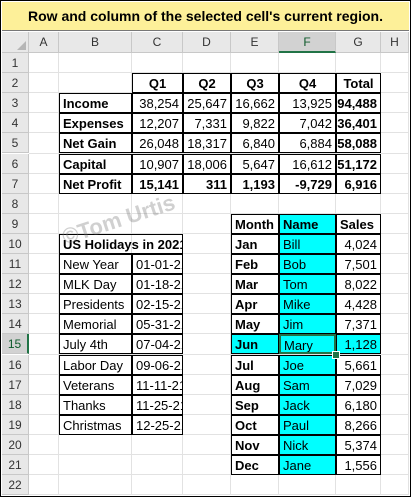 The image size is (411, 497). Describe the element at coordinates (157, 143) in the screenshot. I see `financial-value-cell: 26,048` at that location.